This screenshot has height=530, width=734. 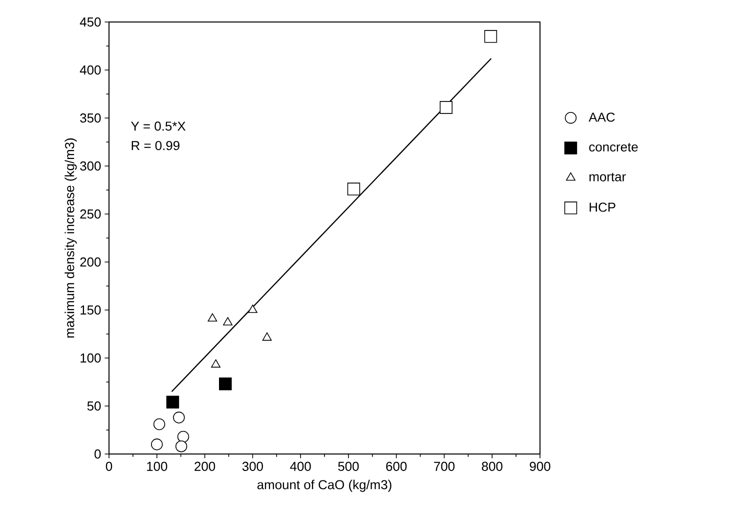 I want to click on y-tick-label: 350, so click(x=90, y=118).